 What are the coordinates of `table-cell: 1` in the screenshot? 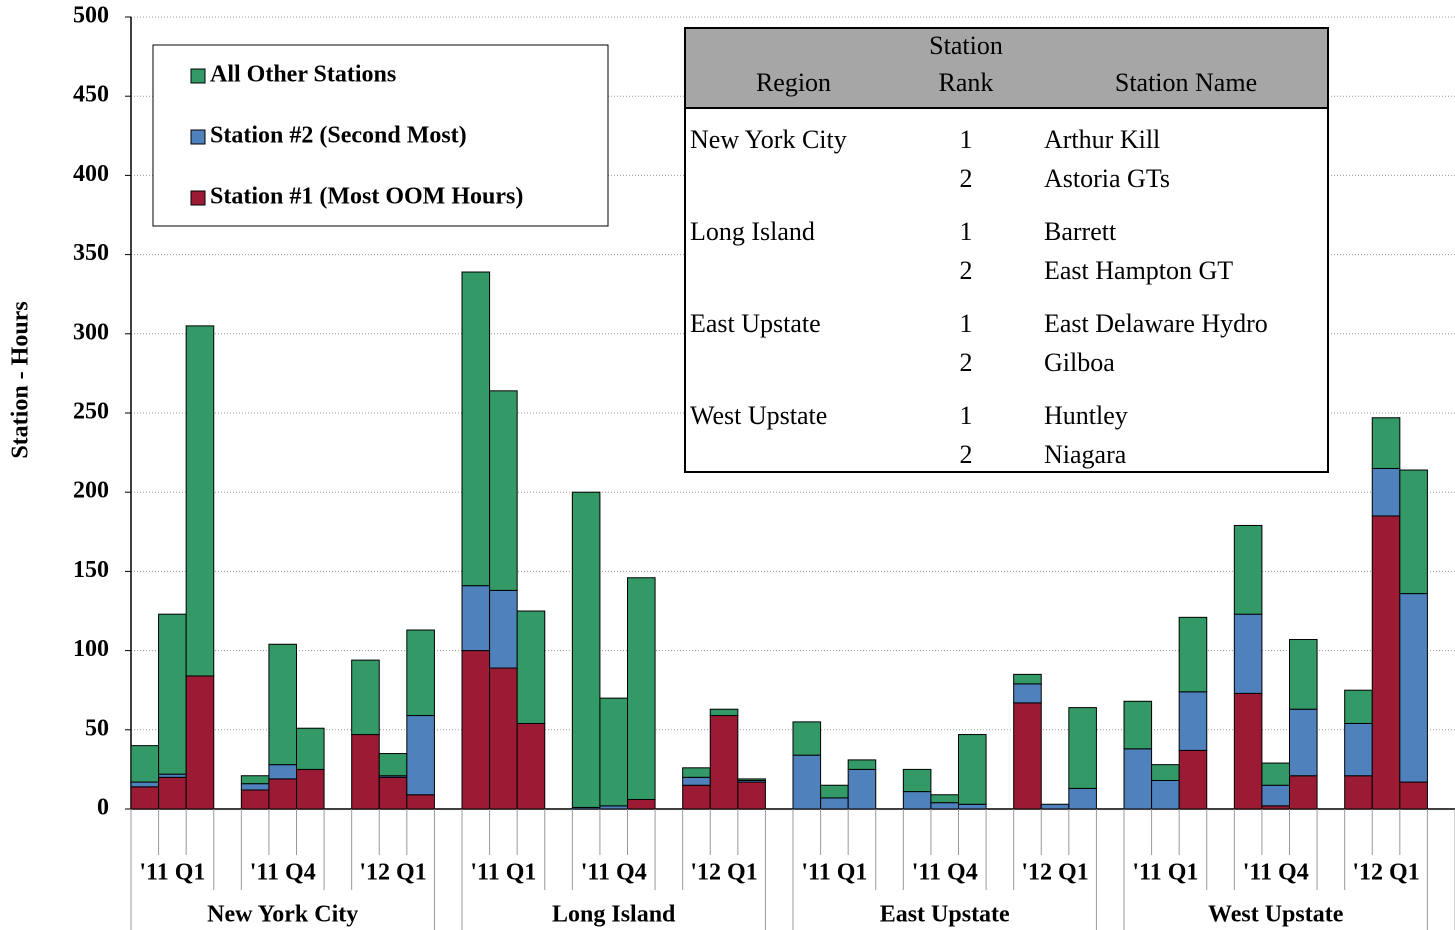 It's located at (966, 139).